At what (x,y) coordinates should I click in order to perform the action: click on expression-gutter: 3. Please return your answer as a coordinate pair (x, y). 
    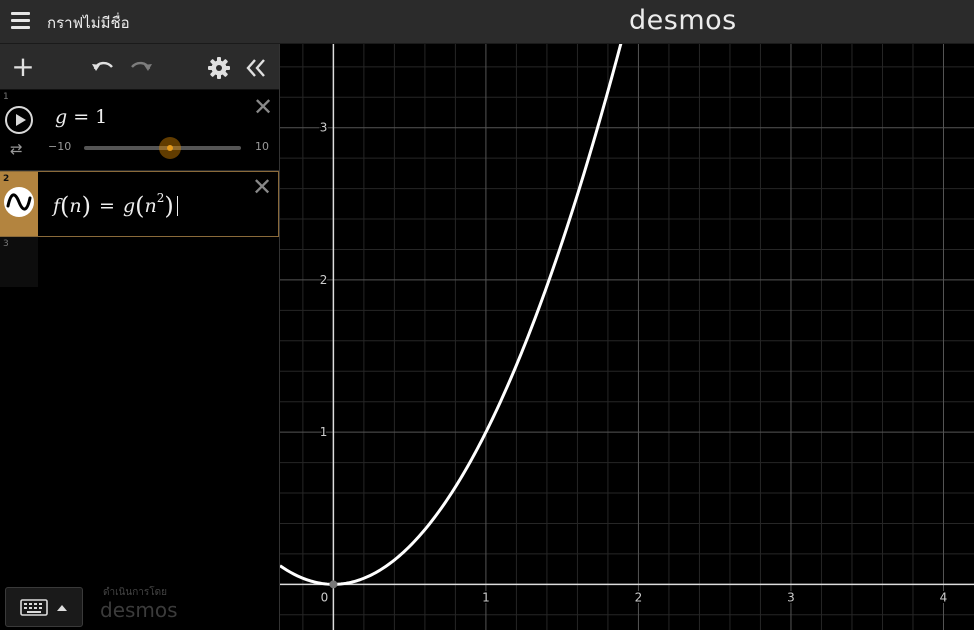
    Looking at the image, I should click on (19, 262).